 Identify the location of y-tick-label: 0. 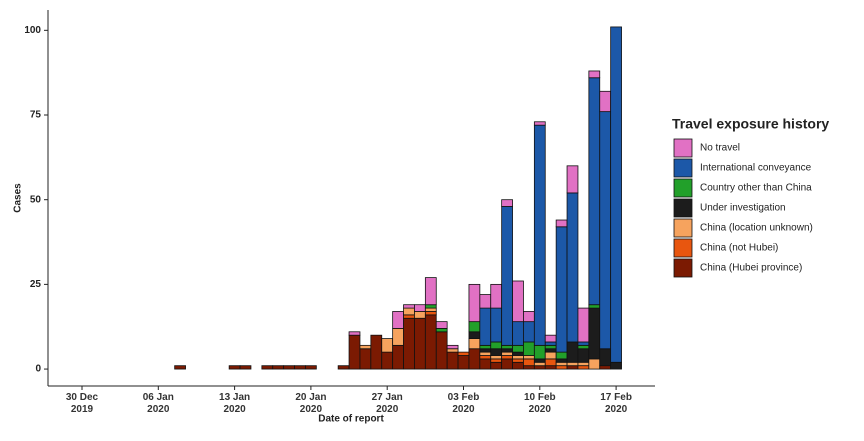
(38, 369).